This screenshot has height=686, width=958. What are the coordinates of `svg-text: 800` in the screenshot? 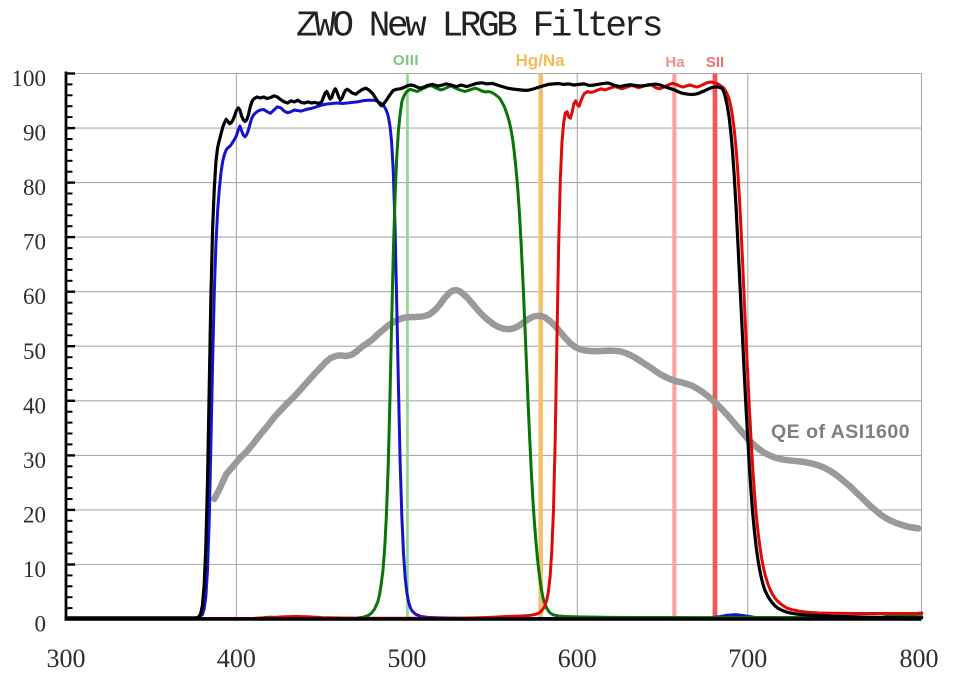 It's located at (919, 658).